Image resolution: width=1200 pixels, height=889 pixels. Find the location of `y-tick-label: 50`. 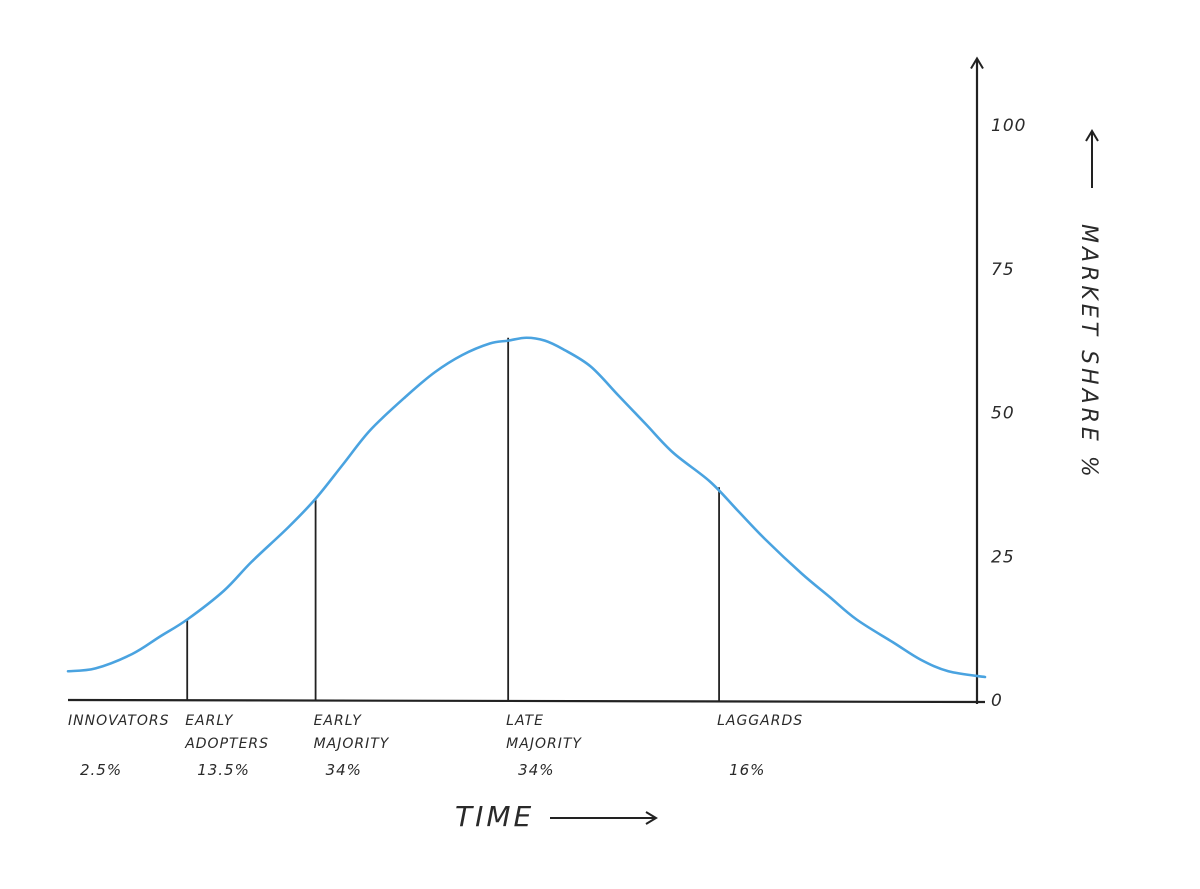

y-tick-label: 50 is located at coordinates (1003, 414).